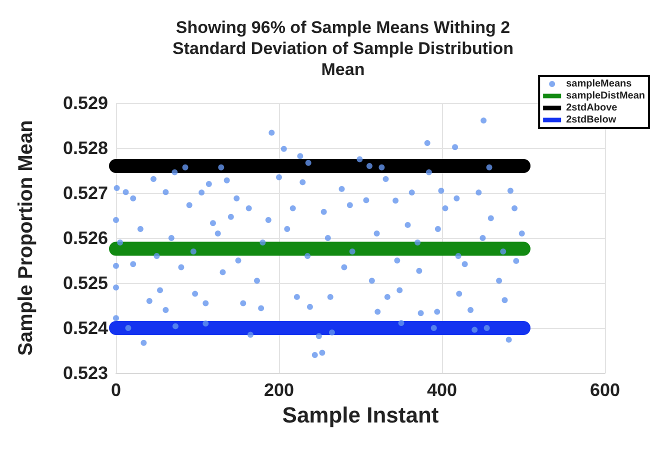 Image resolution: width=665 pixels, height=453 pixels. I want to click on y-tick-label: 0.526, so click(85, 238).